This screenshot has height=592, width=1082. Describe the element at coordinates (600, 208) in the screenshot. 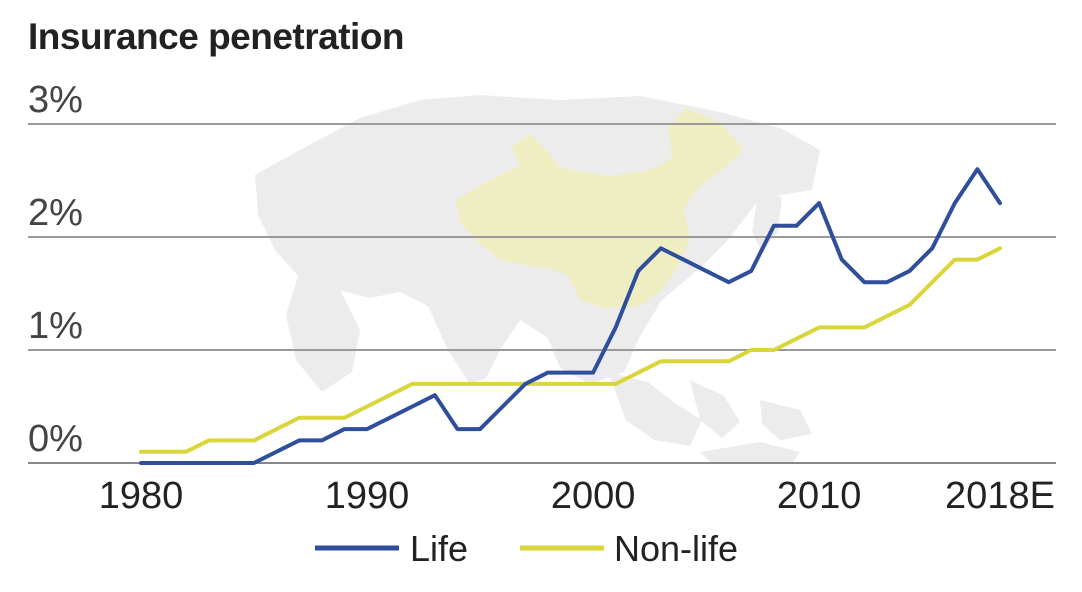

I see `map-china-highlight` at that location.